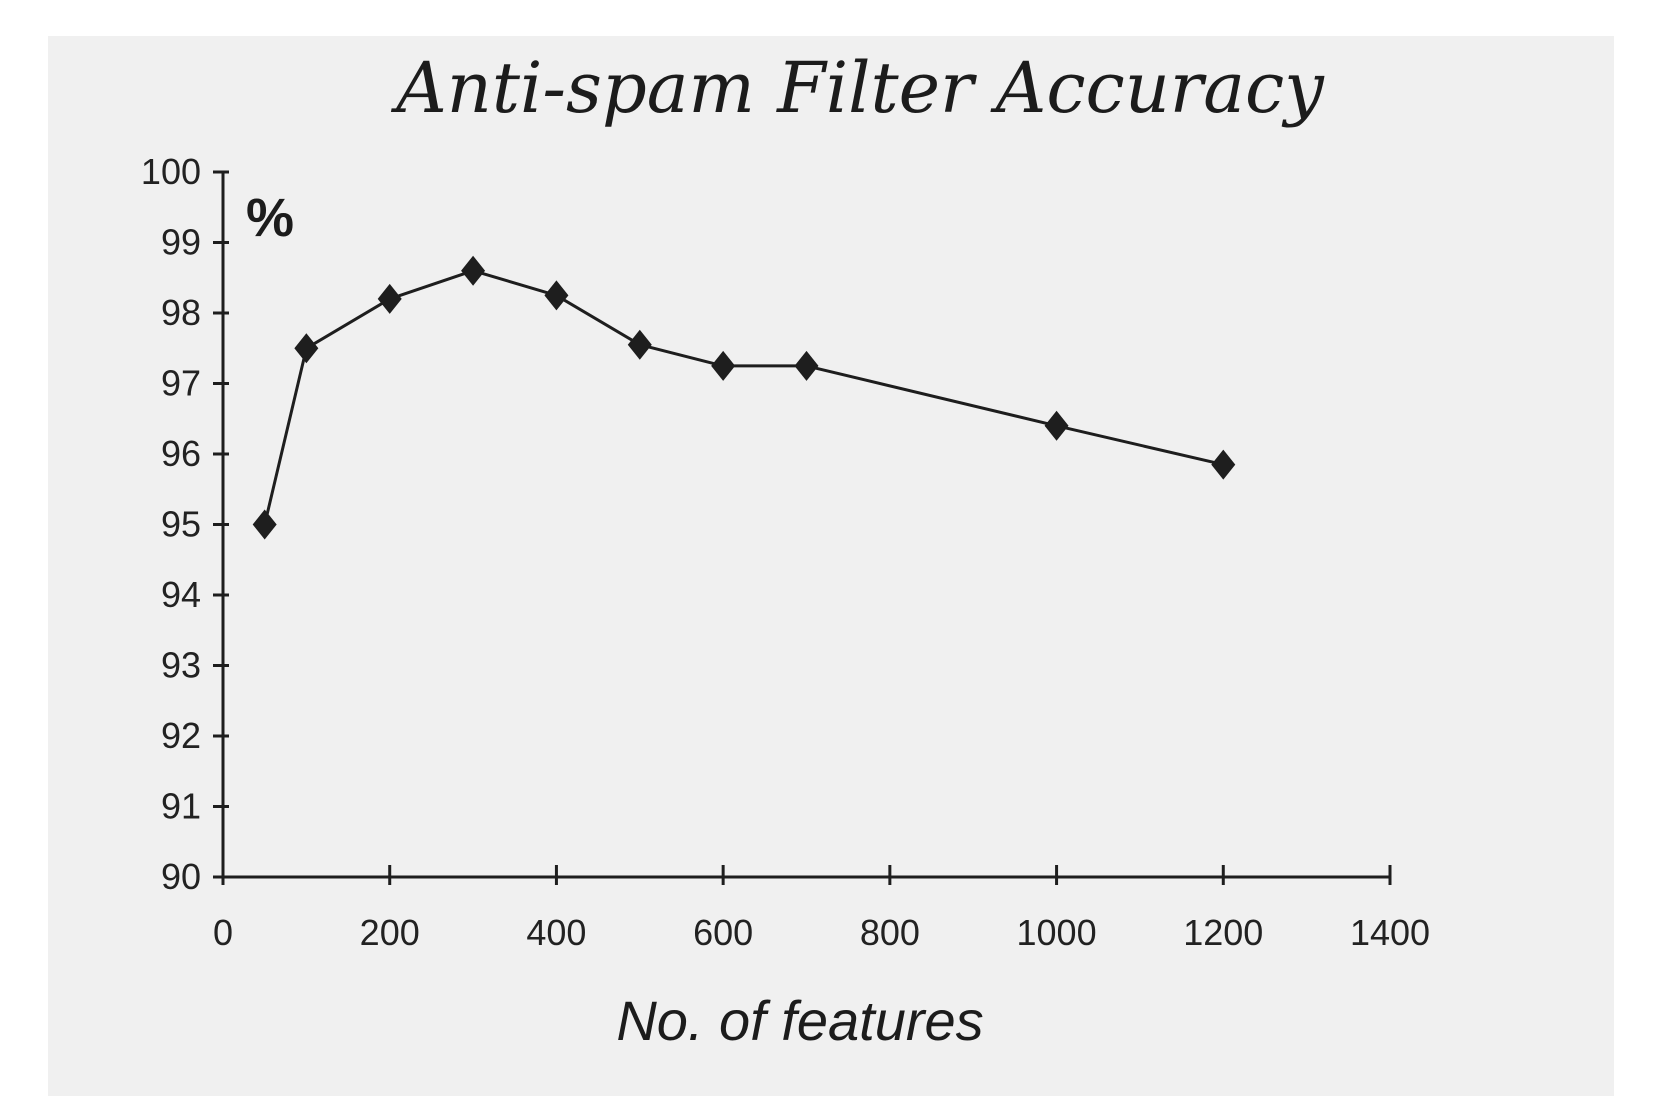 This screenshot has height=1100, width=1660. I want to click on y-tick-label: 95, so click(181, 524).